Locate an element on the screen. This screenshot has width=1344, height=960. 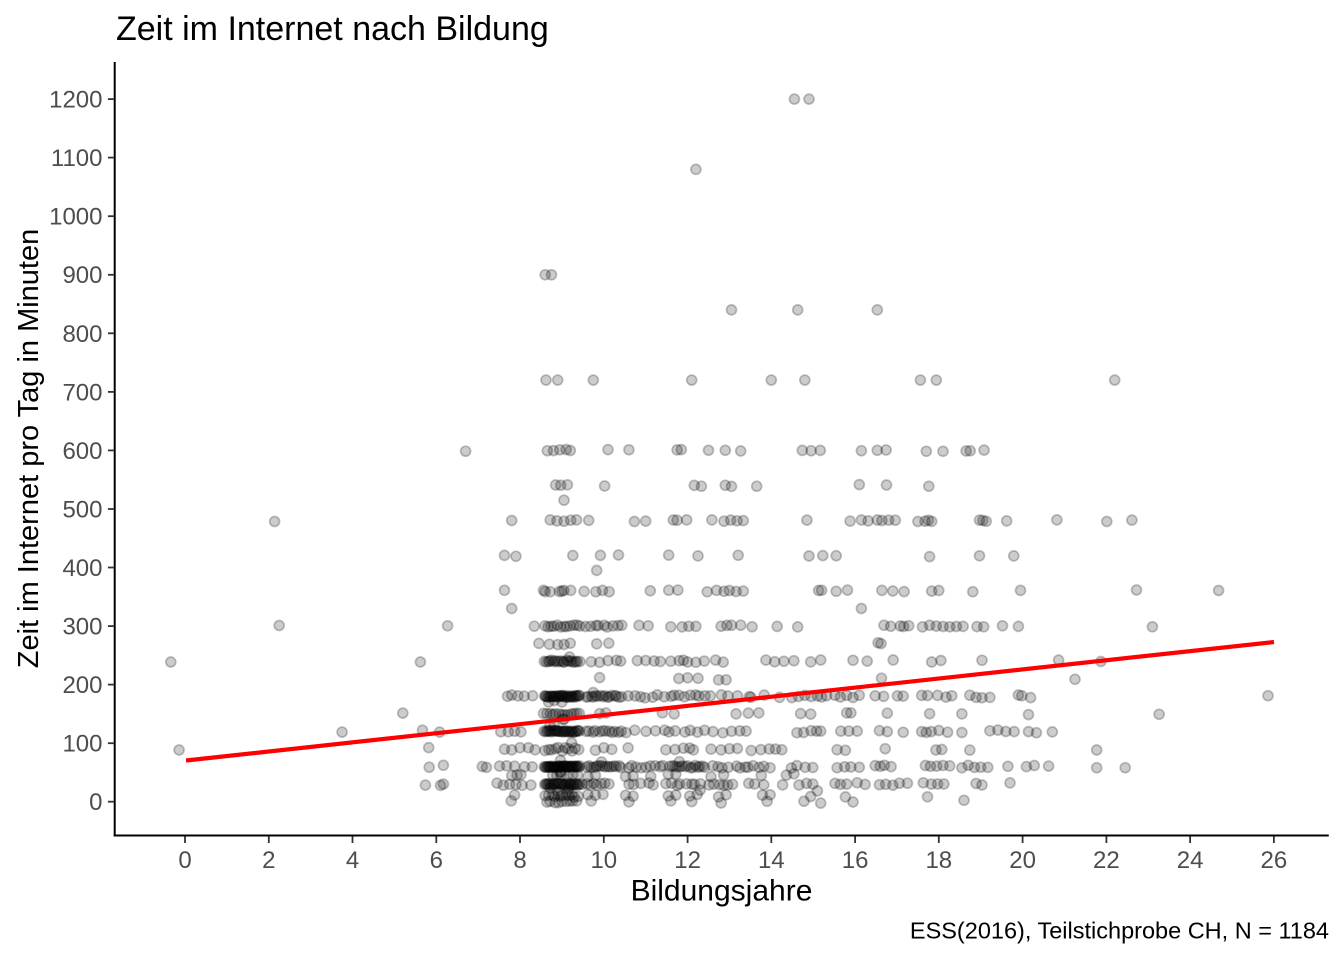
svg-text:ESS(2016), Teilstichprobe CH,: ESS(2016), Teilstichprobe CH, N = 1184 is located at coordinates (1119, 931).